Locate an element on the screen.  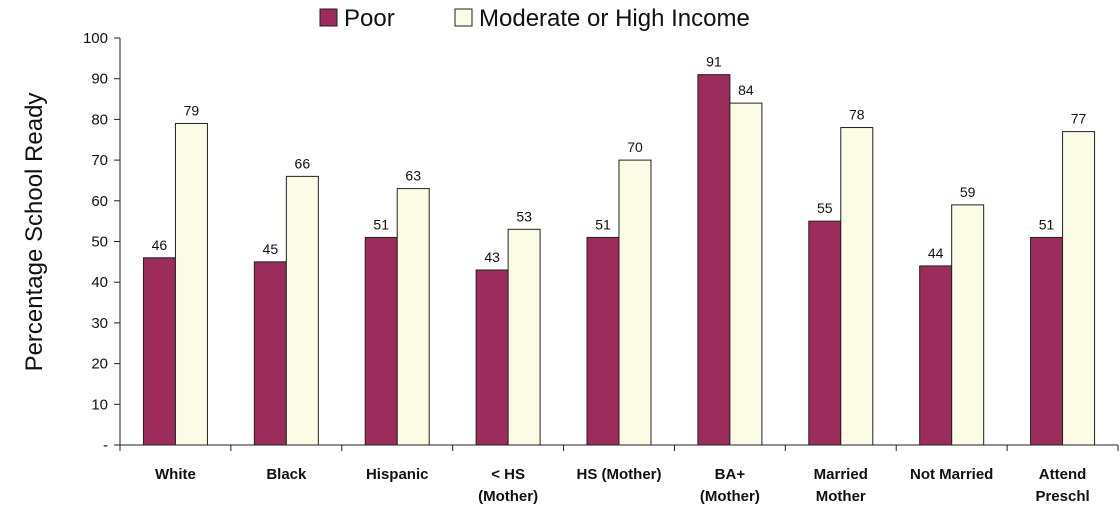
x-tick-label: Married is located at coordinates (841, 474).